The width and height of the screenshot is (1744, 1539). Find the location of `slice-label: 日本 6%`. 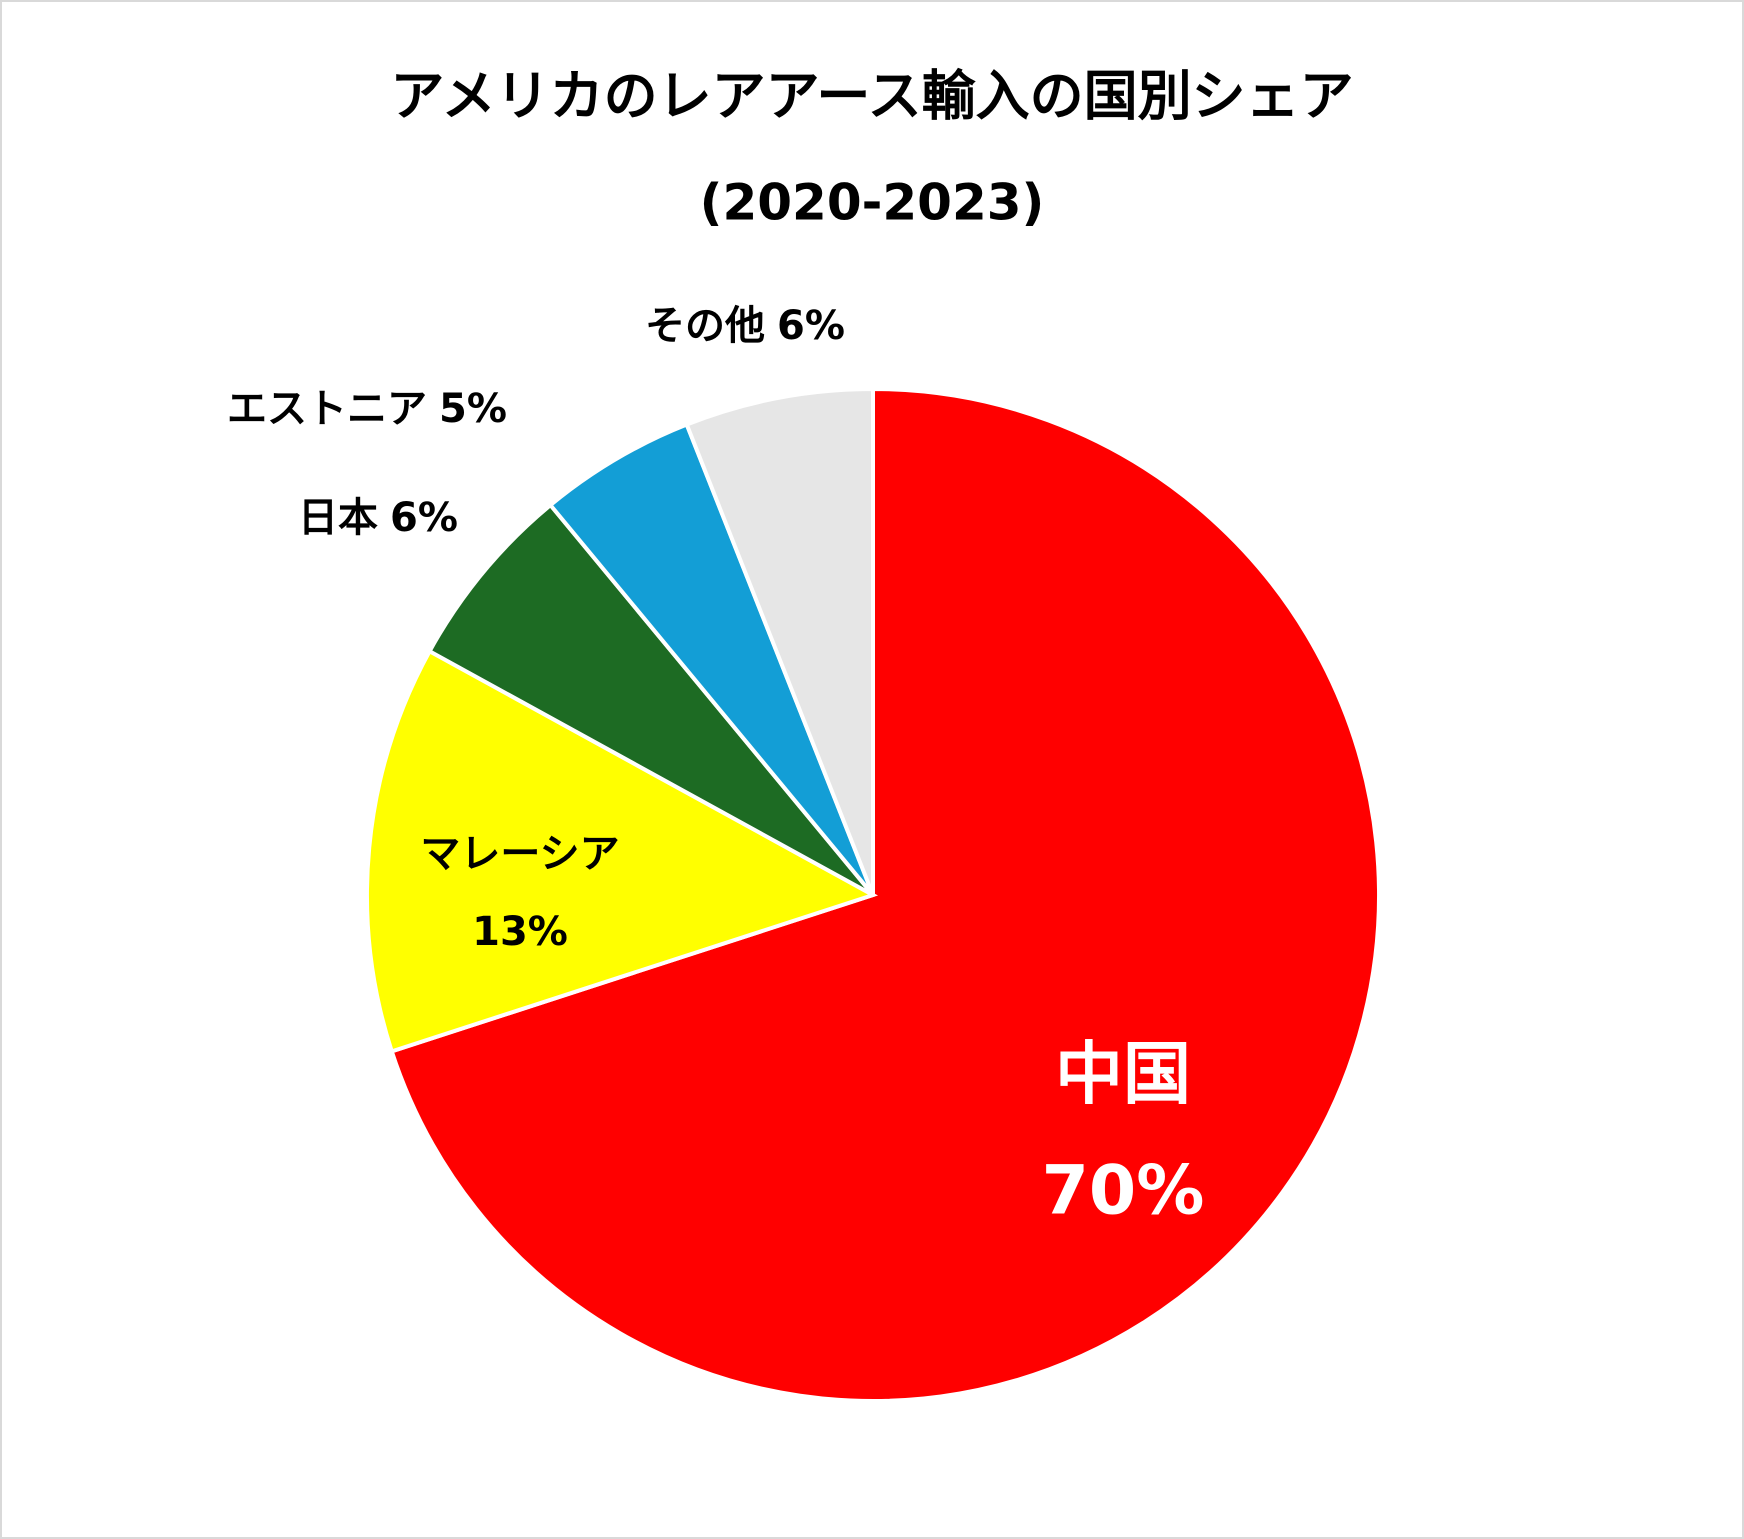

slice-label: 日本 6% is located at coordinates (378, 518).